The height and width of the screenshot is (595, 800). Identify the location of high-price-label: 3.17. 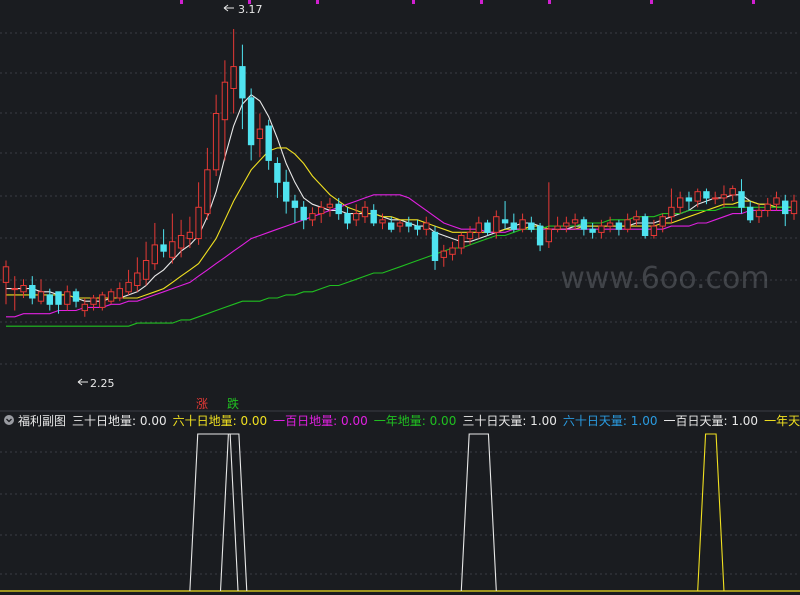
(250, 9).